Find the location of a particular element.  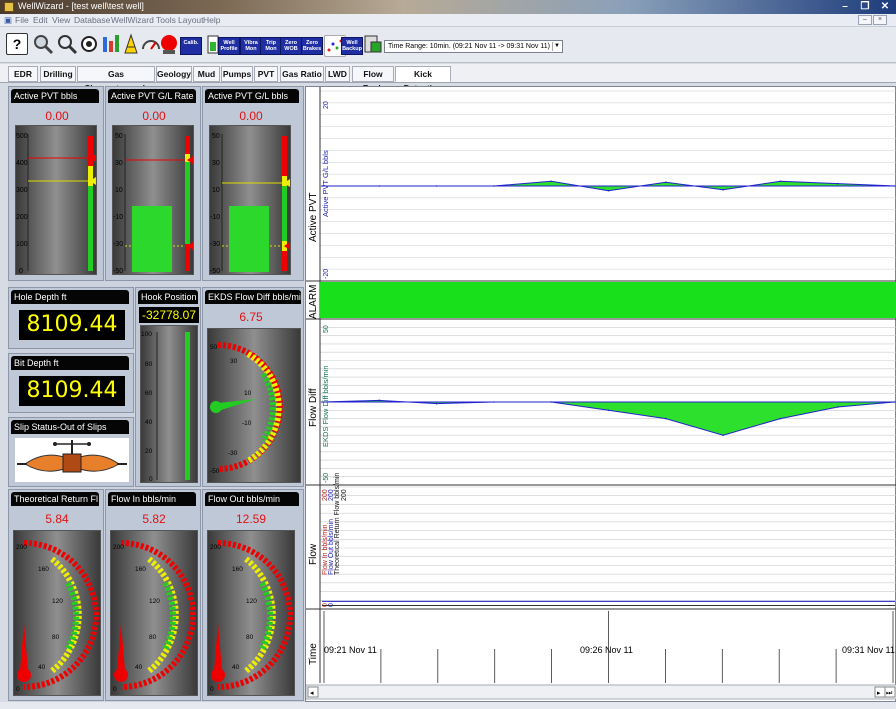

vibra-mon-button: Vibra Mon is located at coordinates (251, 46).